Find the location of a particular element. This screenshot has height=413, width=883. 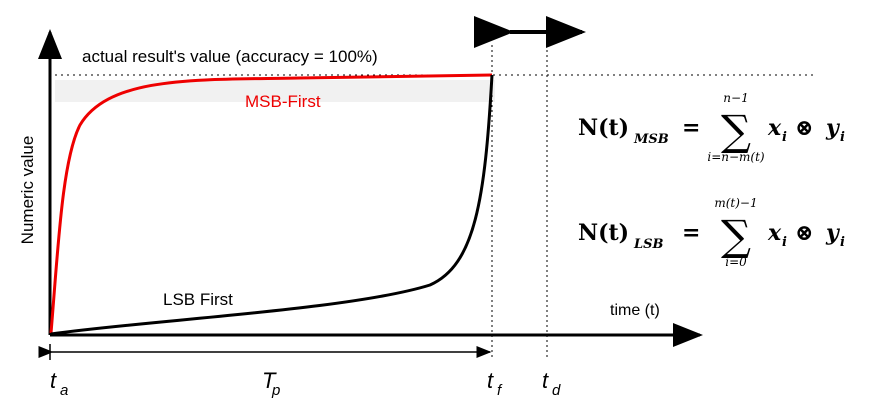

formula-lower: i=0 is located at coordinates (736, 262).